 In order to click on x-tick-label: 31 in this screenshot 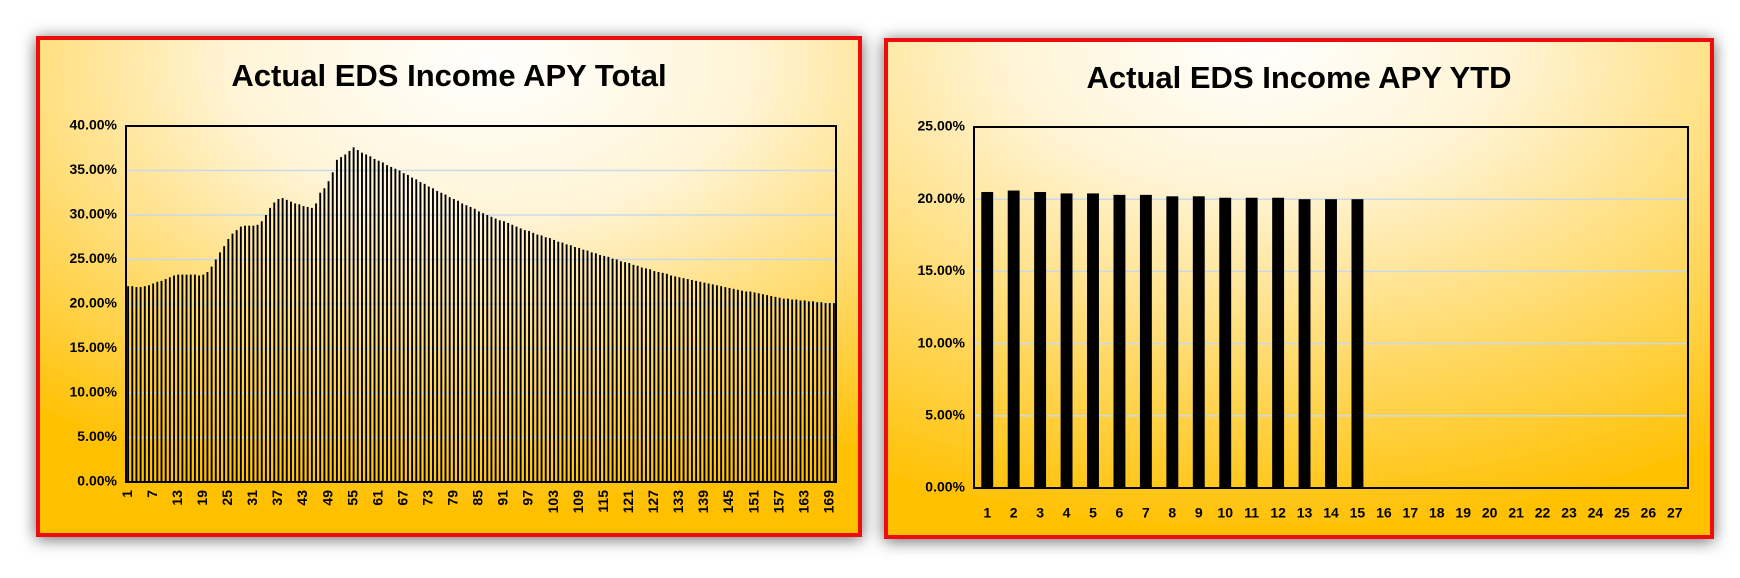, I will do `click(252, 498)`.